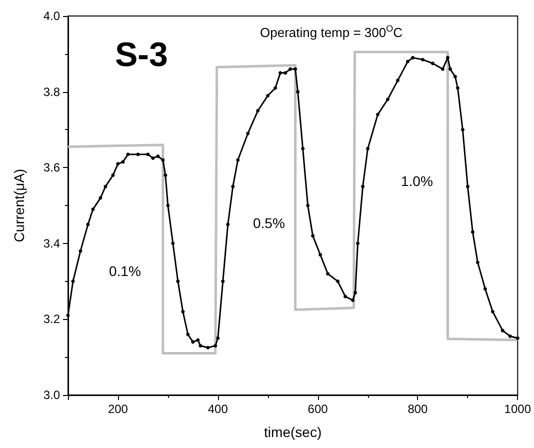 Image resolution: width=534 pixels, height=448 pixels. Describe the element at coordinates (418, 409) in the screenshot. I see `x-tick-label: 800` at that location.